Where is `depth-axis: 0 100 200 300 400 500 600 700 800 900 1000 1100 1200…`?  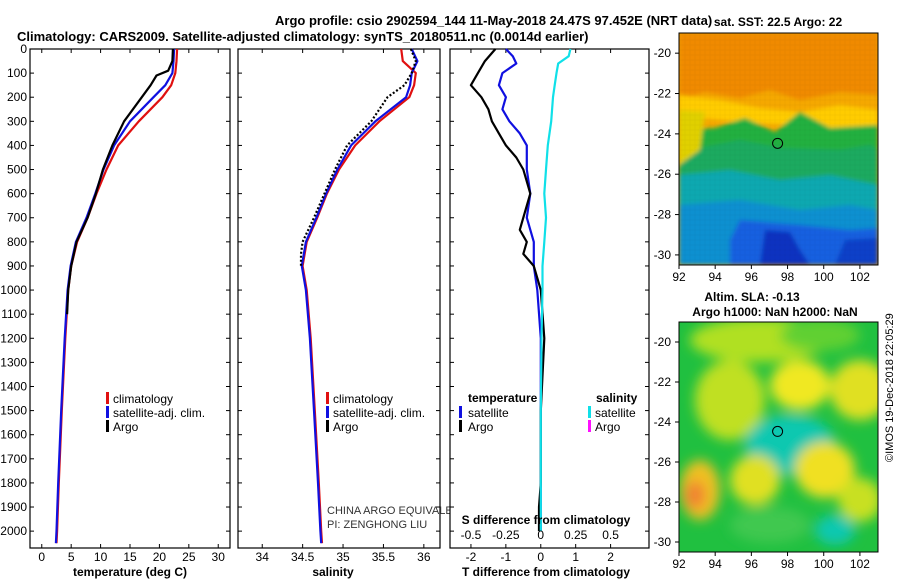 depth-axis: 0 100 200 300 400 500 600 700 800 900 1000 1100 1200… is located at coordinates (13, 290).